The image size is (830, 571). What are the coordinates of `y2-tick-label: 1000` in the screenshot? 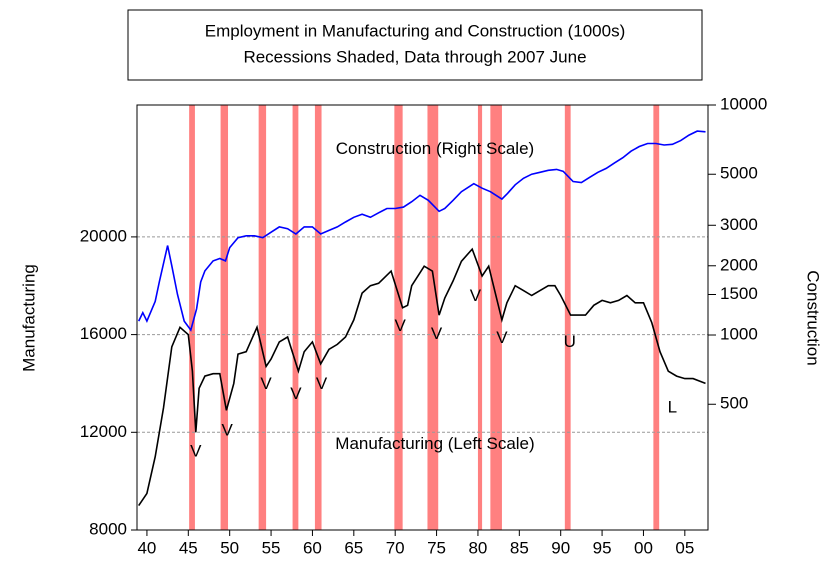 It's located at (739, 333).